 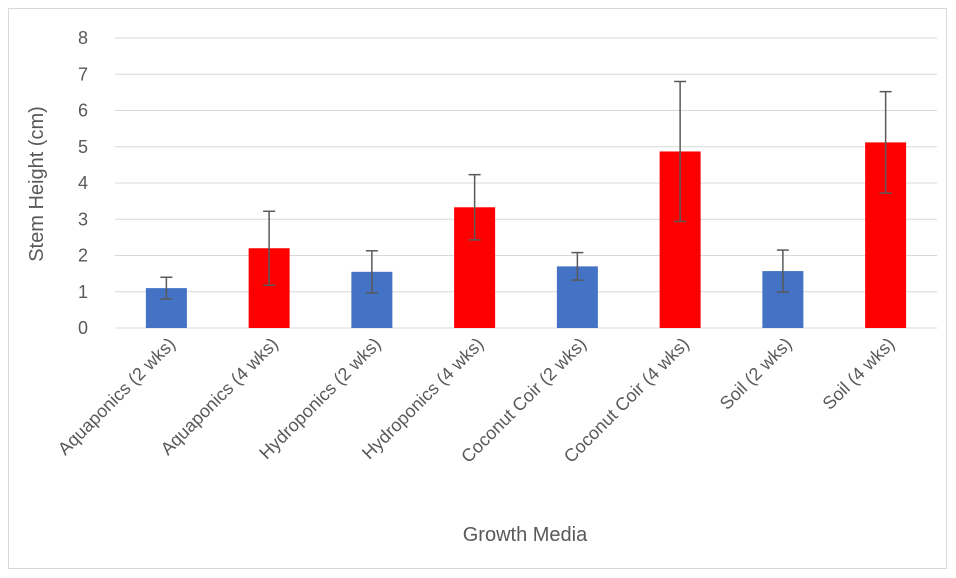 I want to click on y-axis-title: Stem Height (cm), so click(x=37, y=184).